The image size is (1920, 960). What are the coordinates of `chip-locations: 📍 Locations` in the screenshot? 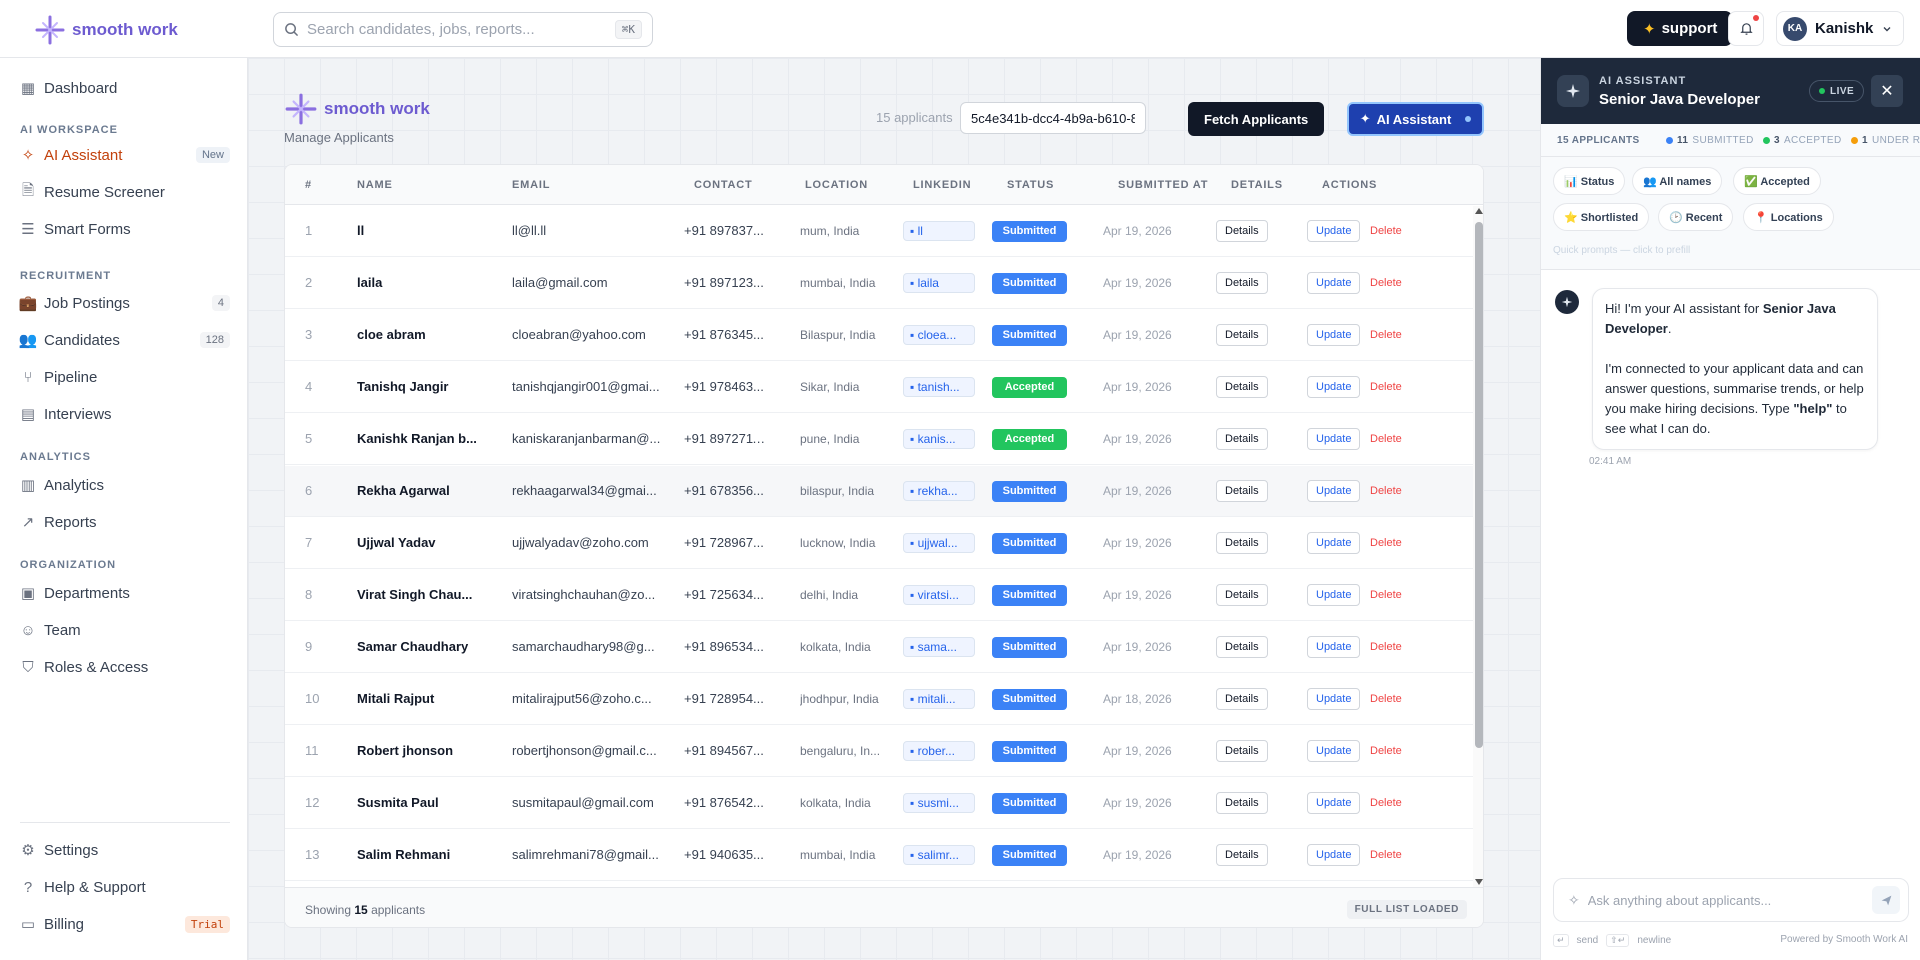 It's located at (1788, 217).